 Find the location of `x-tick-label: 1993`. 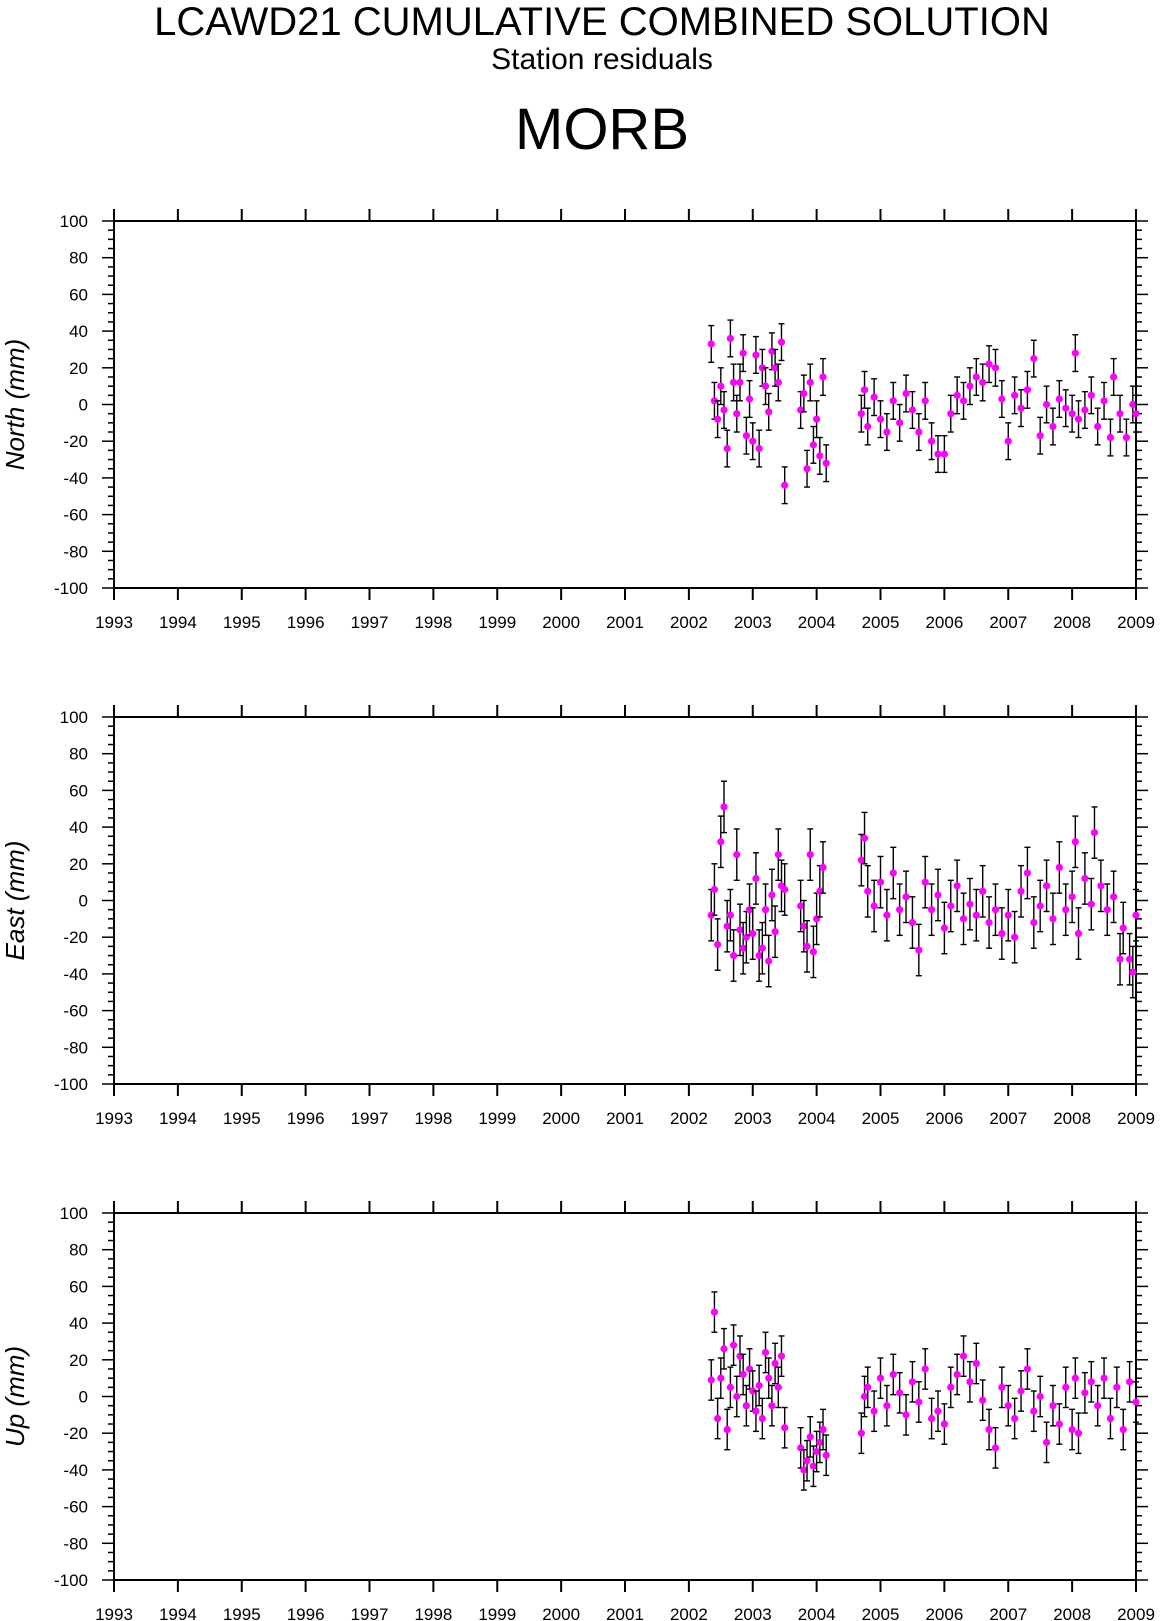

x-tick-label: 1993 is located at coordinates (114, 1613).